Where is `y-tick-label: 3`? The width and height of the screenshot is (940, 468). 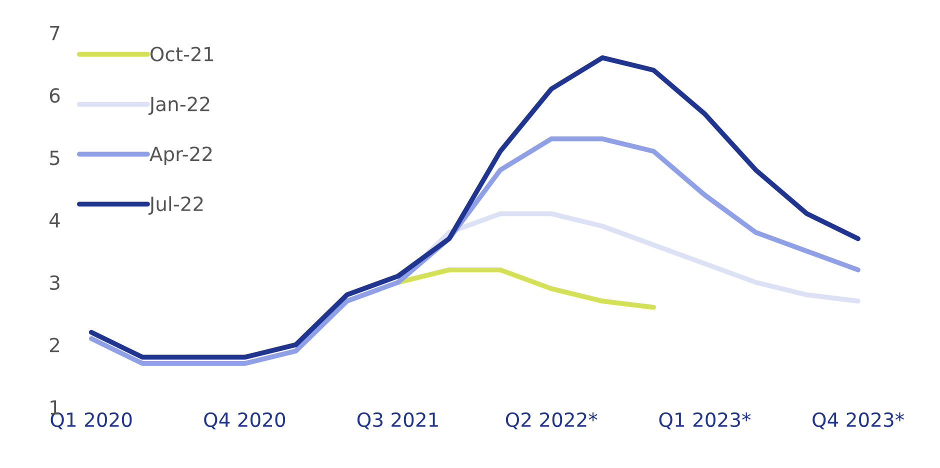
y-tick-label: 3 is located at coordinates (55, 282).